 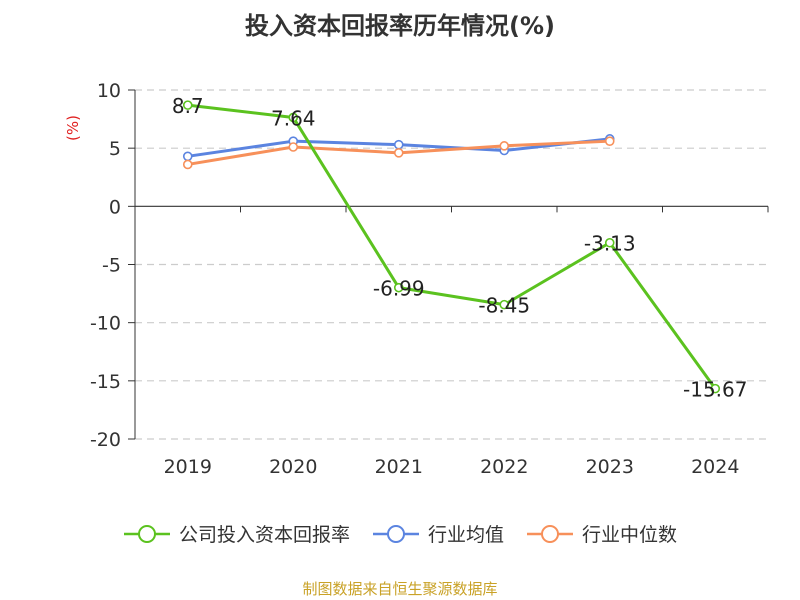 I want to click on x-tick-label: 2020, so click(x=293, y=467).